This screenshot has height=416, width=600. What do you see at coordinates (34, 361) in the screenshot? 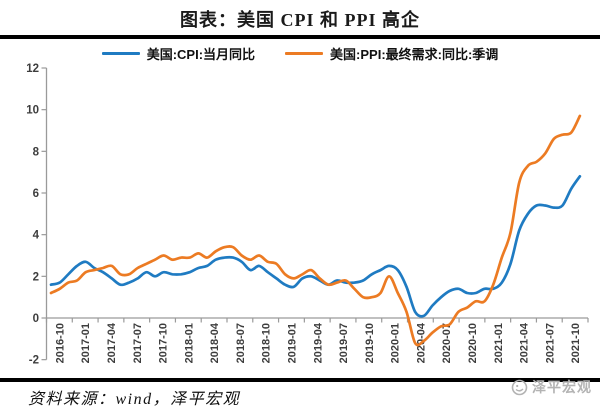
I see `y-axis-tick-label: -2` at bounding box center [34, 361].